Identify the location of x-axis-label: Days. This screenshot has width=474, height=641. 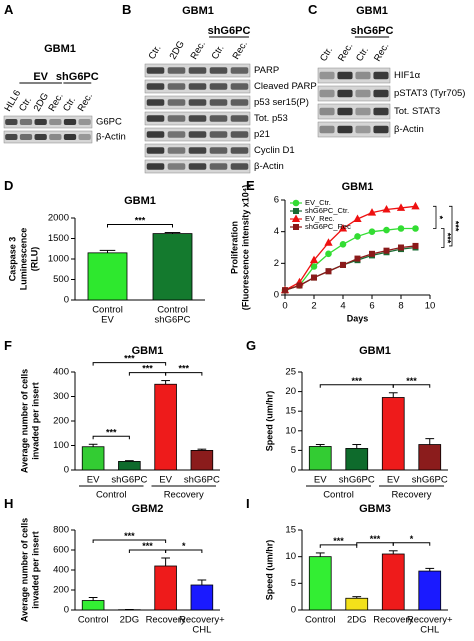
(358, 318).